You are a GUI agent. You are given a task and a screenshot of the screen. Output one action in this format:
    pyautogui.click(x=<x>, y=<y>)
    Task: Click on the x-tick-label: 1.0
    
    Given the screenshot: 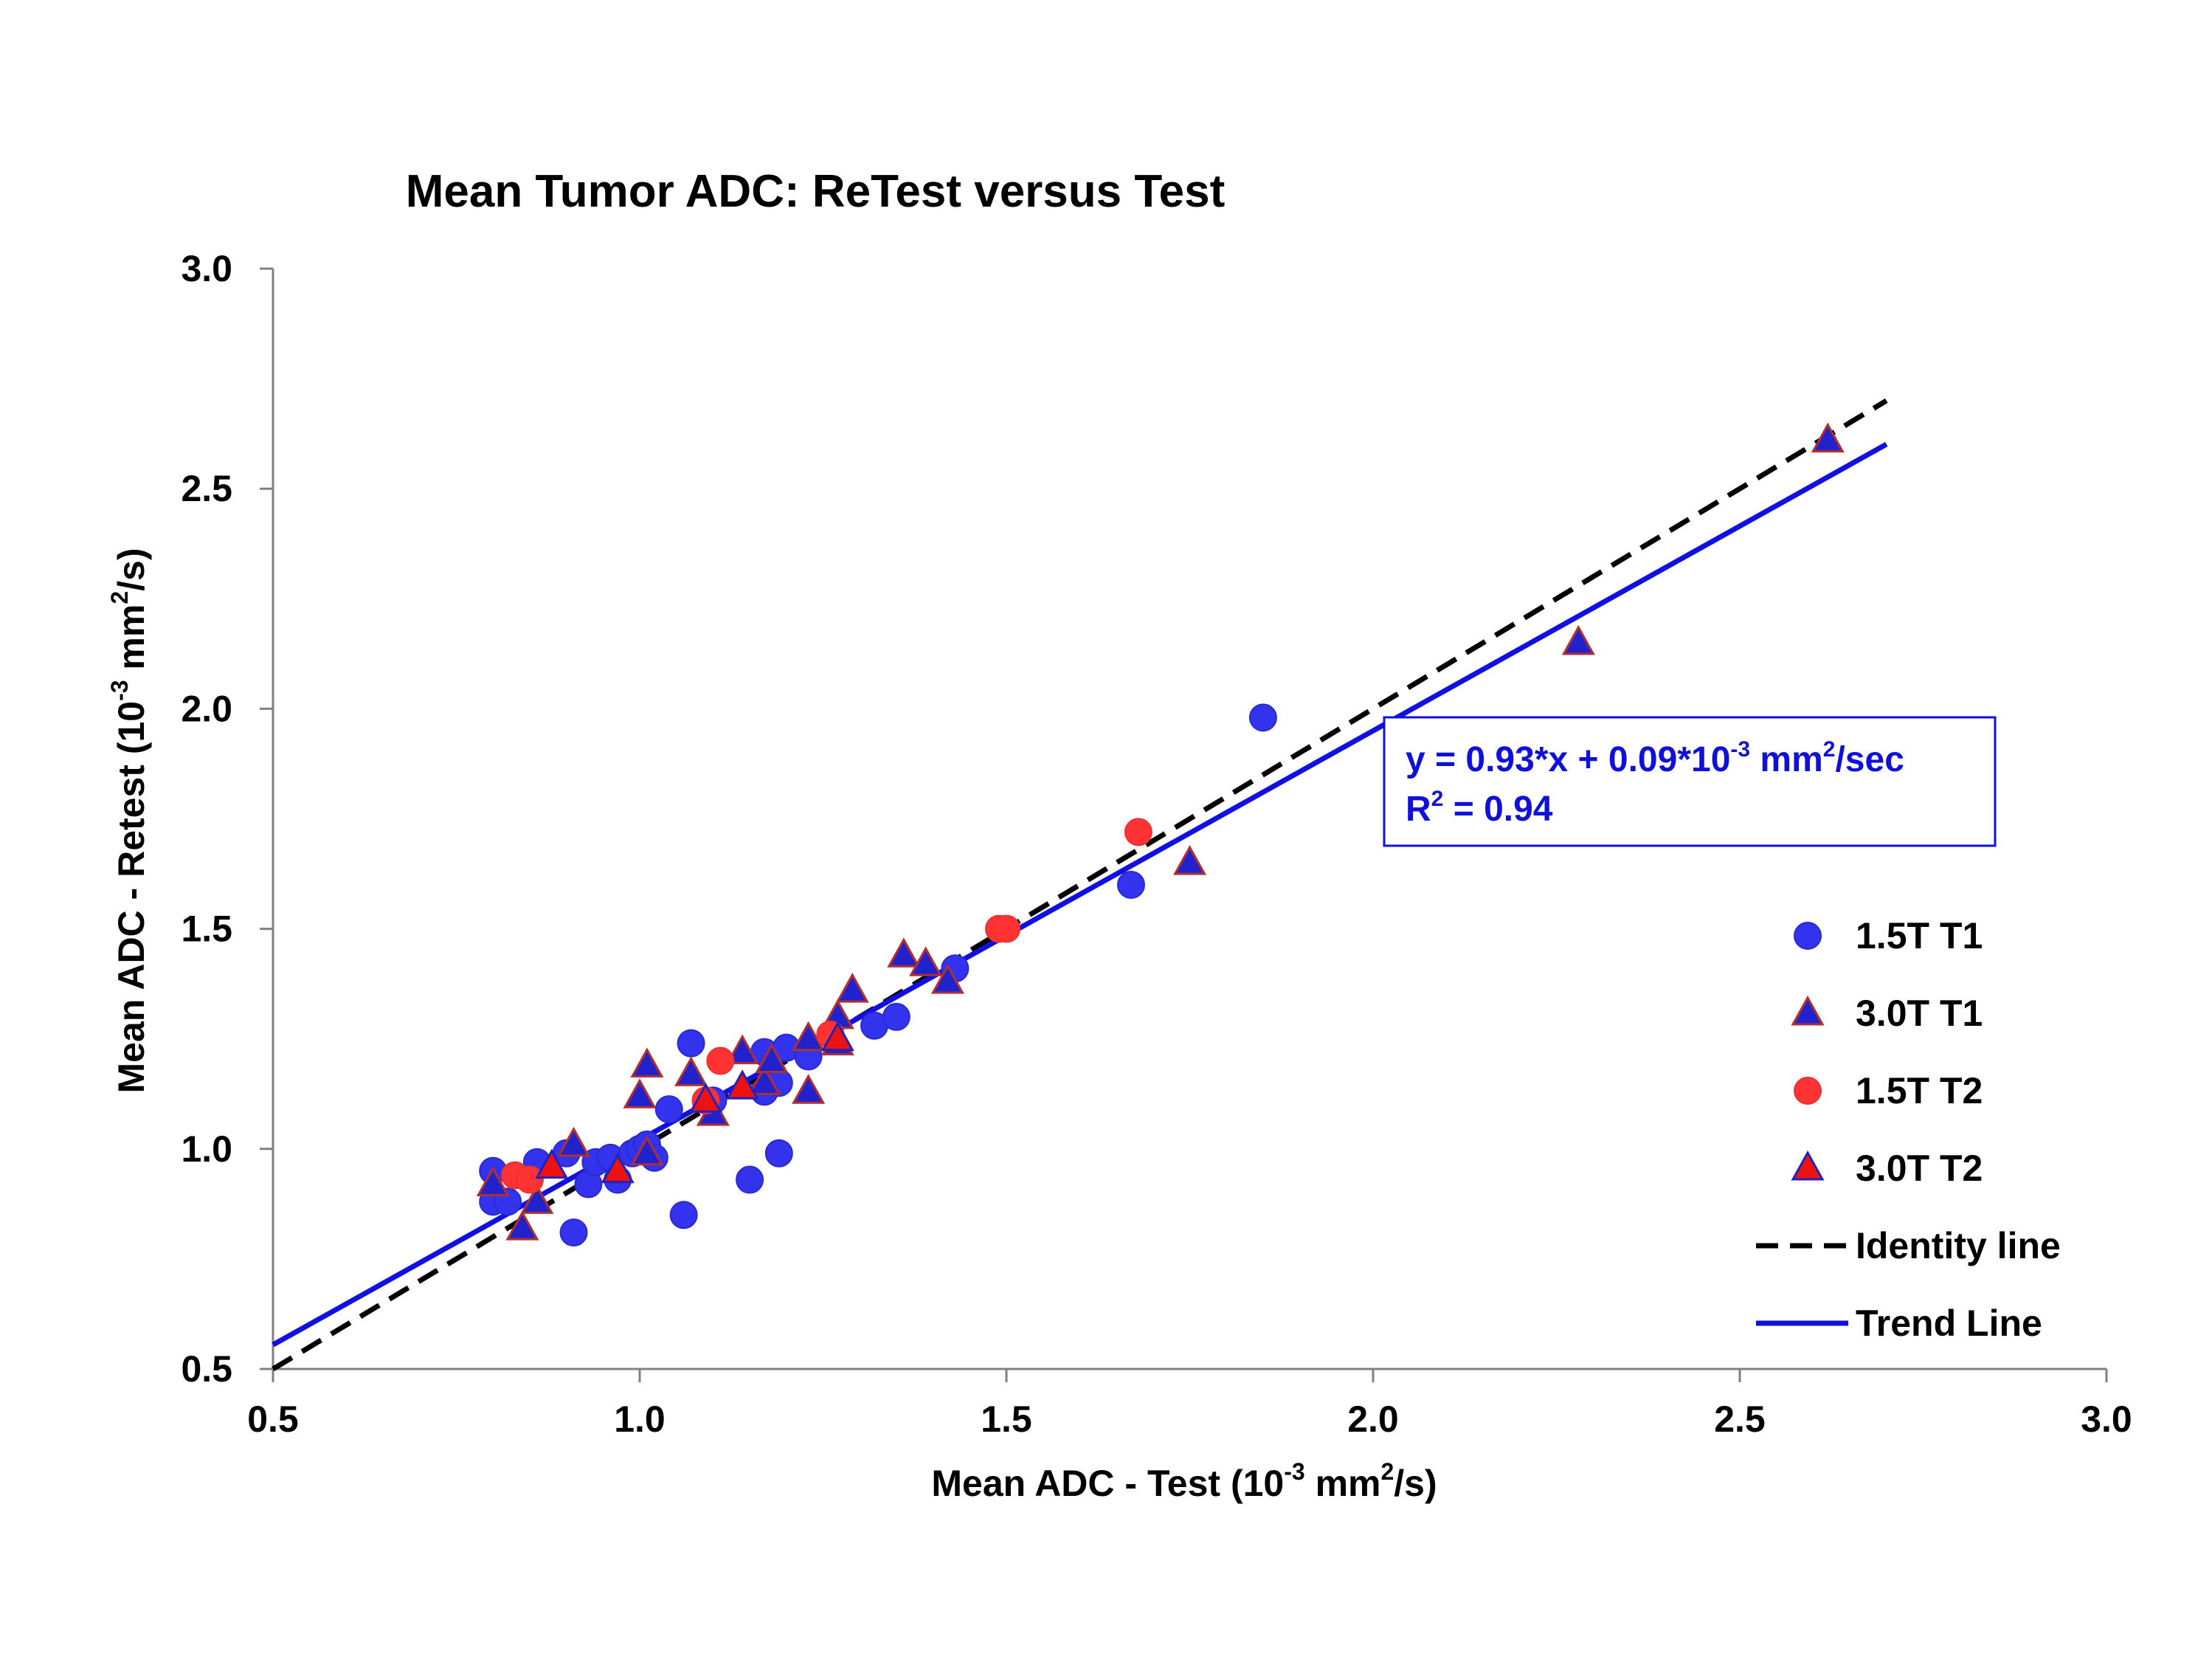 What is the action you would take?
    pyautogui.click(x=640, y=1419)
    